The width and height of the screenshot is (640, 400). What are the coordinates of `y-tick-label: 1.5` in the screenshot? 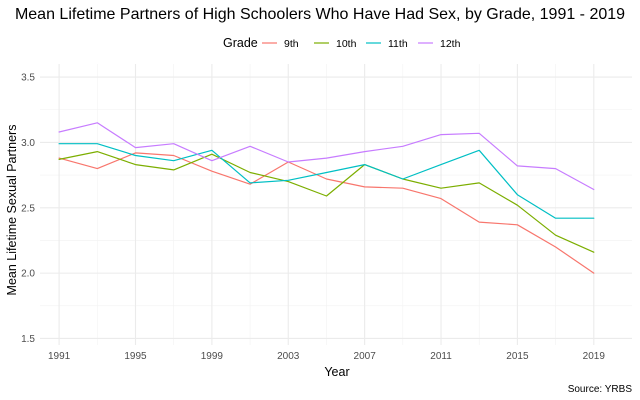 It's located at (28, 339).